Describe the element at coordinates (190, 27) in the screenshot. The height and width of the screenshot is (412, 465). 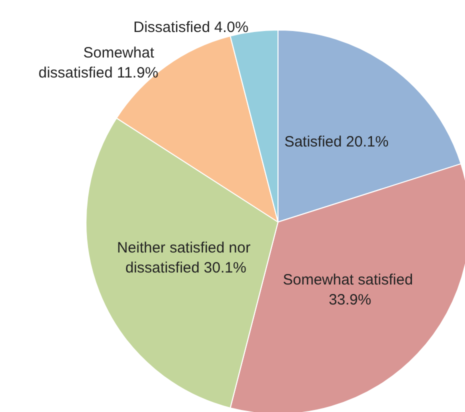
I see `slice-label: Dissatisfied 4.0%` at that location.